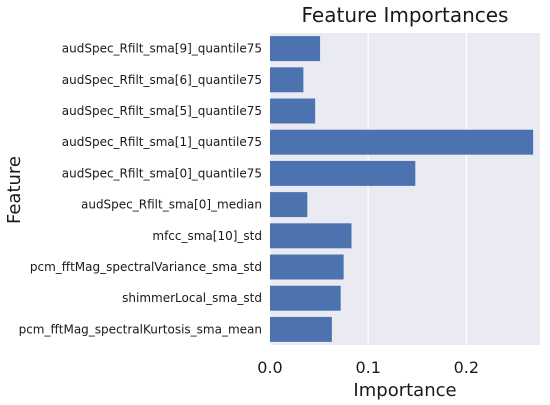  Describe the element at coordinates (466, 367) in the screenshot. I see `x-tick-label: 0.2` at that location.